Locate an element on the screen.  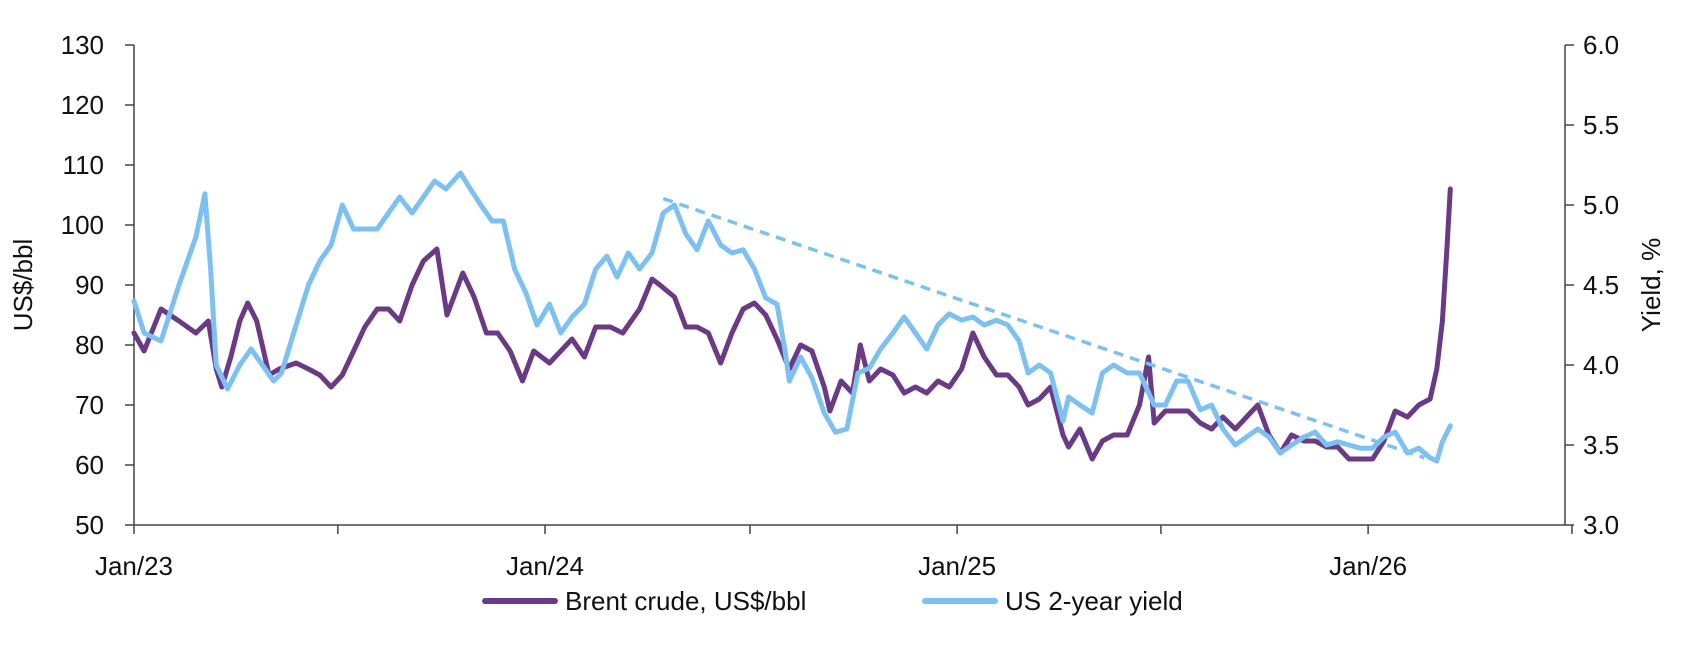
right-axis-tick-label: 5.5 is located at coordinates (1601, 125).